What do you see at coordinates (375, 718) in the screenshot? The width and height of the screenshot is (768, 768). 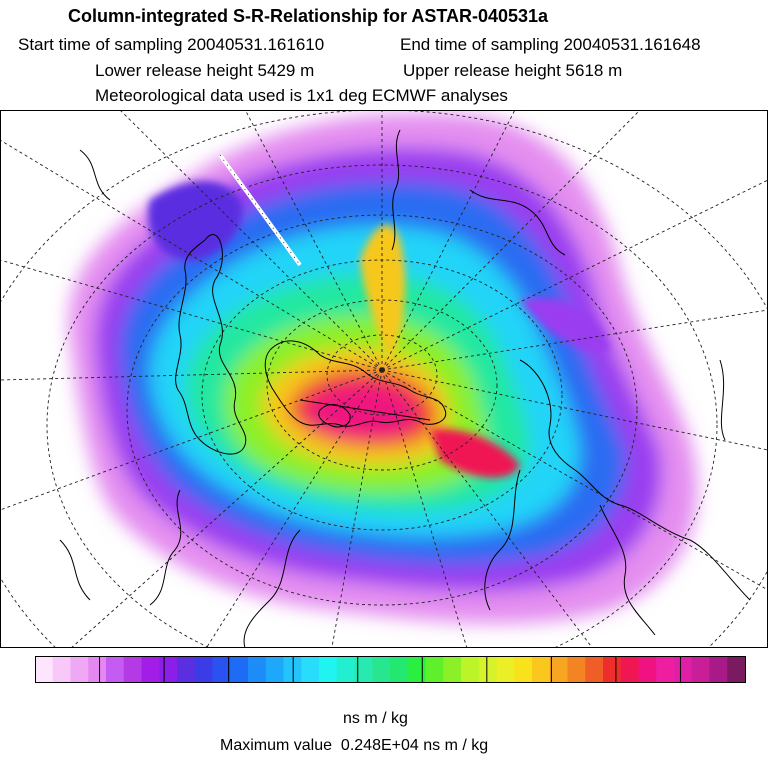 I see `units-label: ns m / kg` at bounding box center [375, 718].